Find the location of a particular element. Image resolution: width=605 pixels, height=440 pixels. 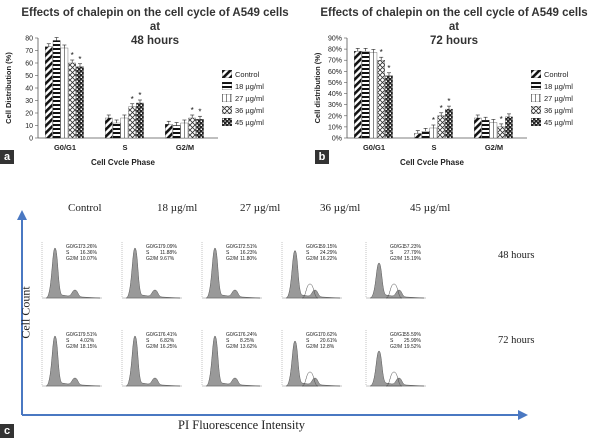

stat-value: 79.51% is located at coordinates (88, 335).